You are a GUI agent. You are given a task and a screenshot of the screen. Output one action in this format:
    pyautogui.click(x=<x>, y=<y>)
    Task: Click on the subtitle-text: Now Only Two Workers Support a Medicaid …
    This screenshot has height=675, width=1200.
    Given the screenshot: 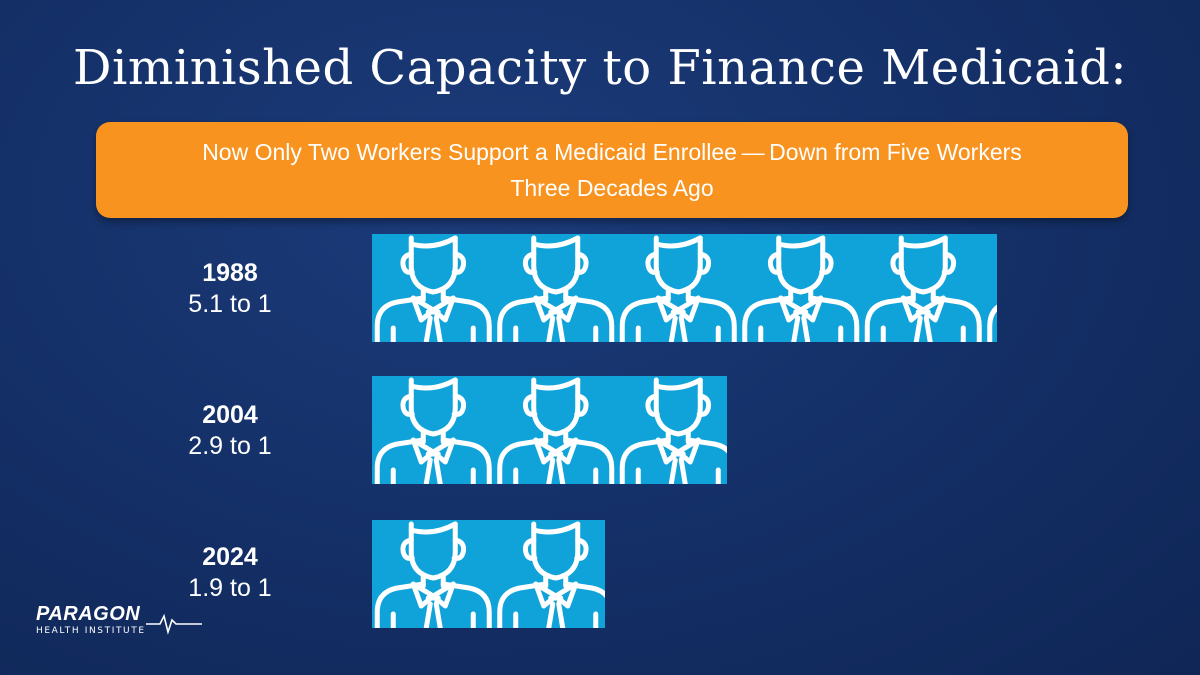 What is the action you would take?
    pyautogui.click(x=612, y=170)
    